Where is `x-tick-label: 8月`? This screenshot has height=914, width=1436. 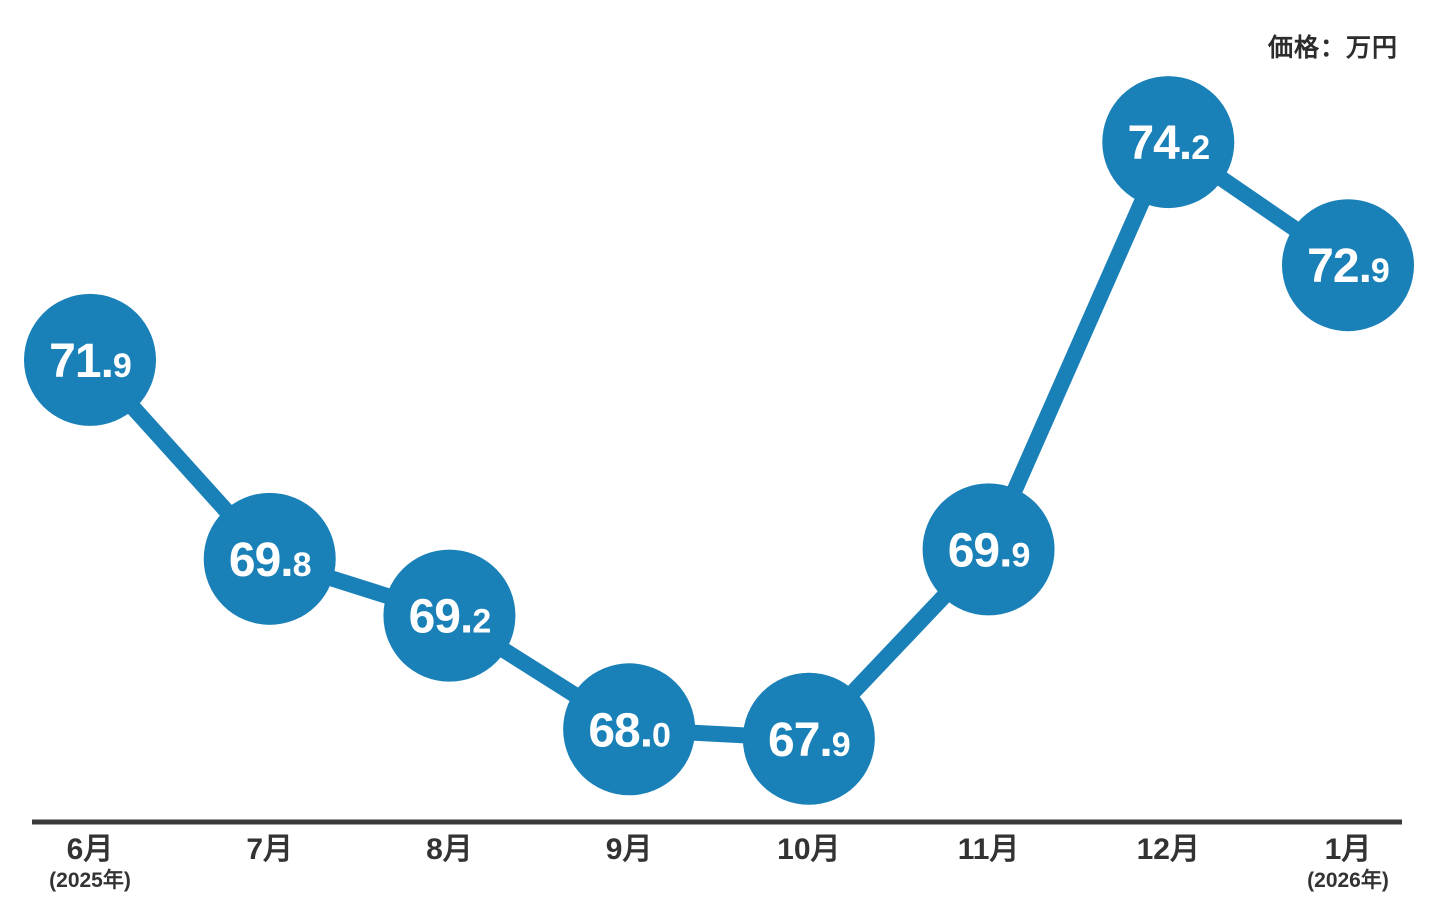 x-tick-label: 8月 is located at coordinates (449, 849).